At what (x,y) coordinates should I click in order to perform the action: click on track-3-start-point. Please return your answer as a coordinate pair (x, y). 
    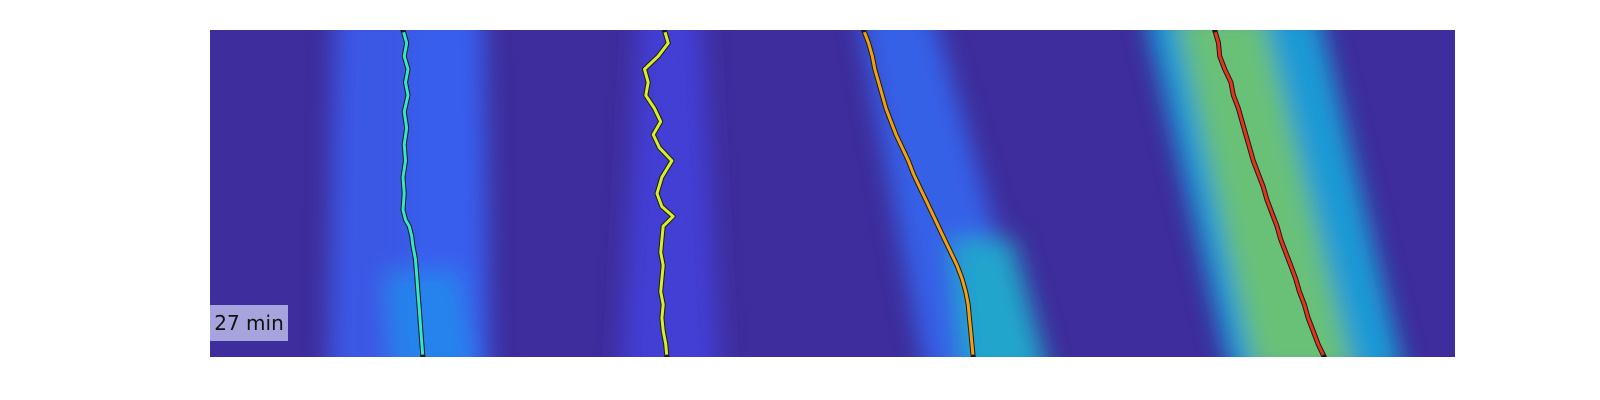
    Looking at the image, I should click on (864, 31).